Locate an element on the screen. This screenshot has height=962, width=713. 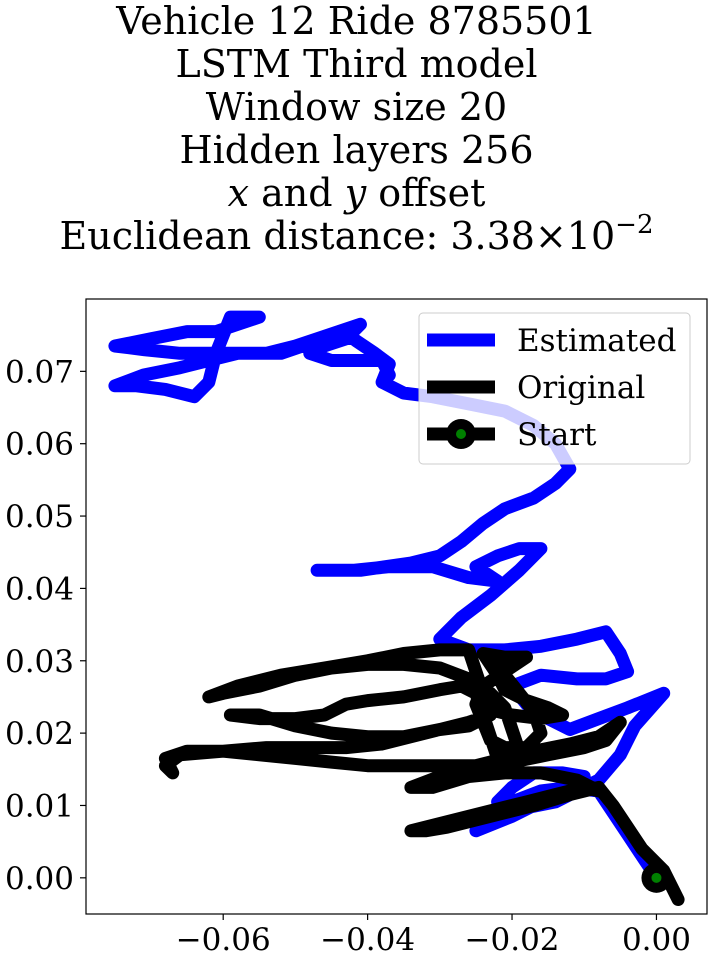
y-tick-label: 0.00 is located at coordinates (39, 879).